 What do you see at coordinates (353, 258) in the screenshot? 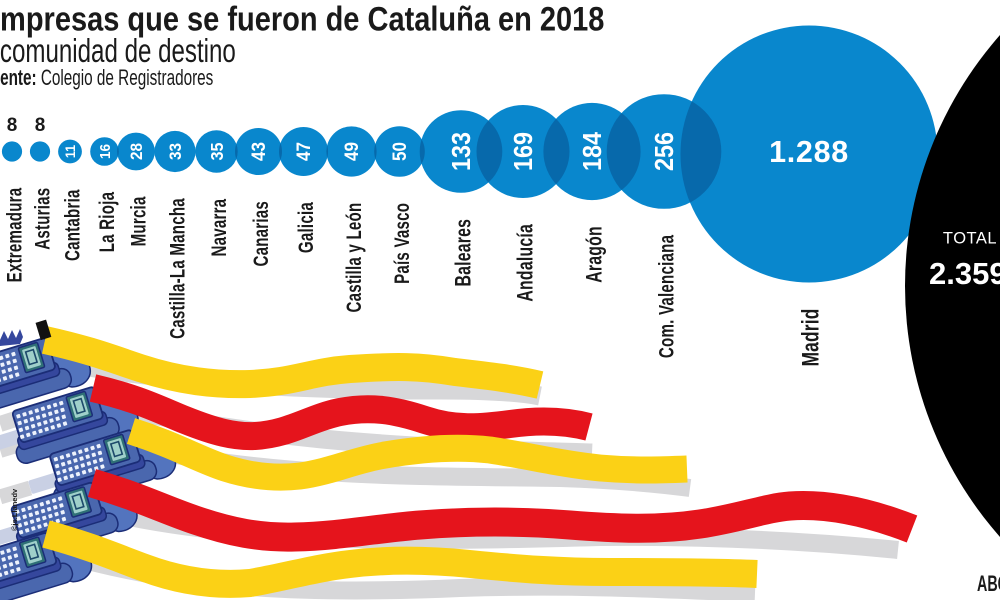
I see `svg-text: Castilla y León` at bounding box center [353, 258].